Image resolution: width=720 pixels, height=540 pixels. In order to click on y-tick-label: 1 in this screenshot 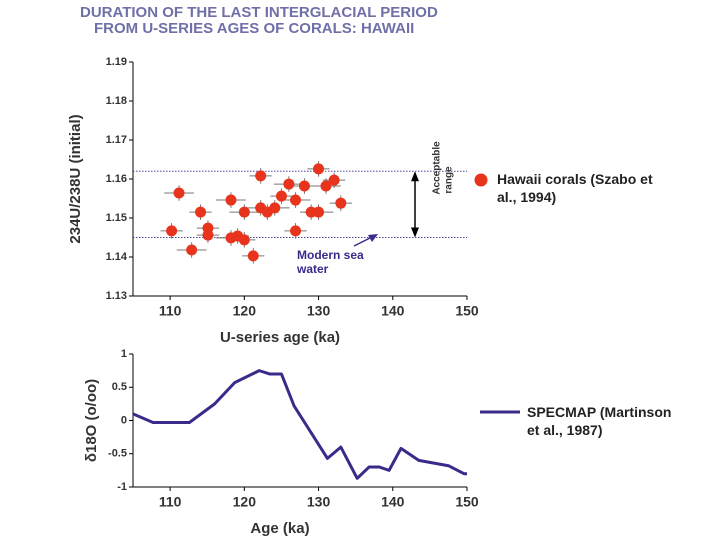, I will do `click(124, 354)`.